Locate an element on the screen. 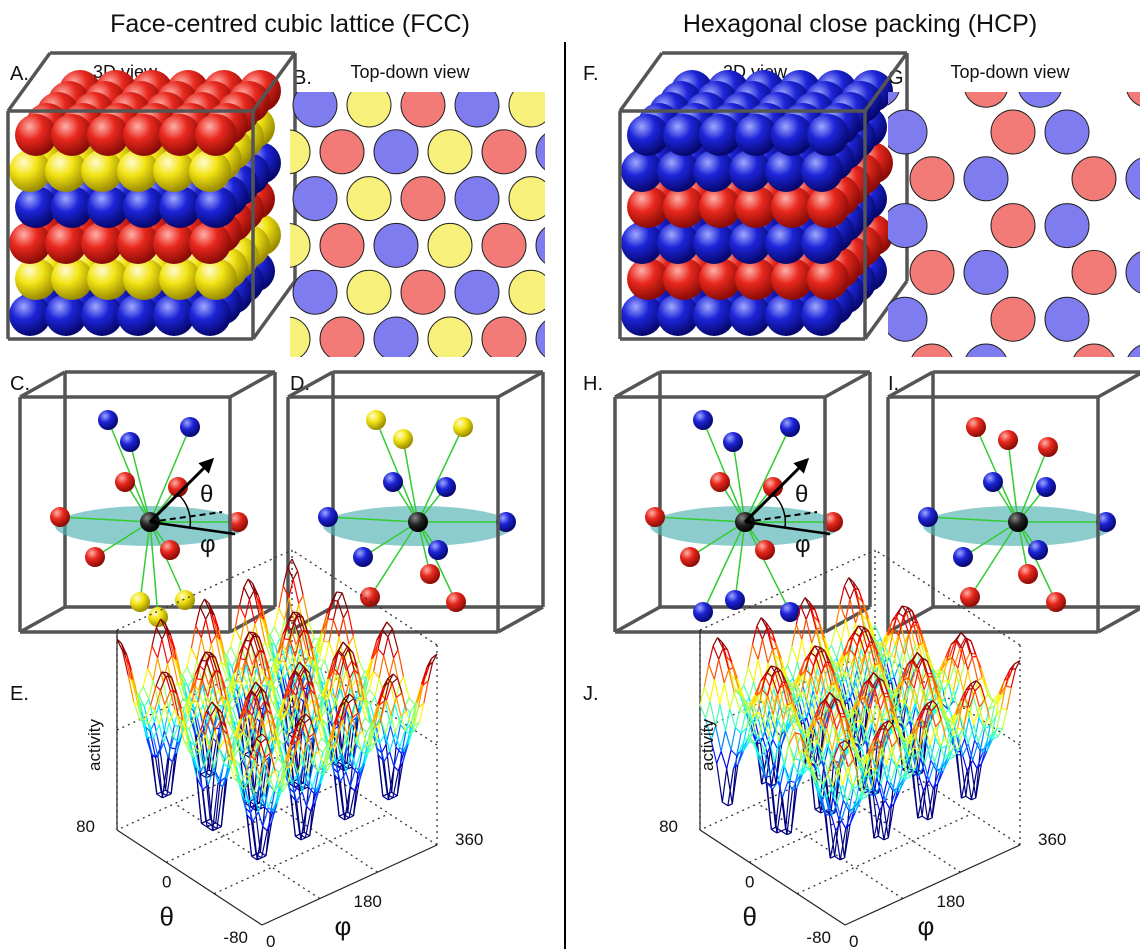  axis-label: φ is located at coordinates (343, 926).